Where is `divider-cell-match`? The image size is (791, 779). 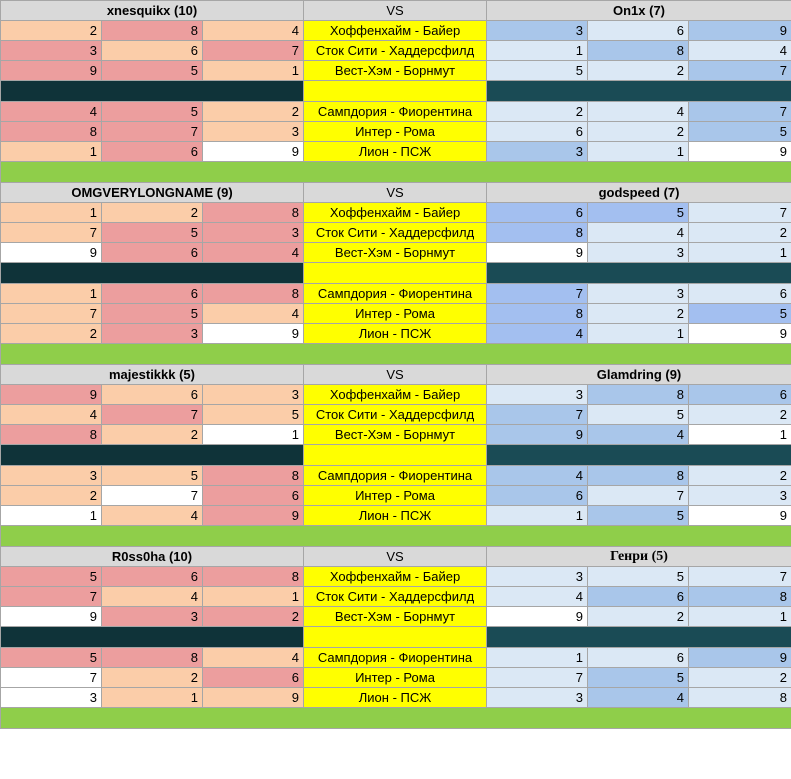
divider-cell-match is located at coordinates (395, 637).